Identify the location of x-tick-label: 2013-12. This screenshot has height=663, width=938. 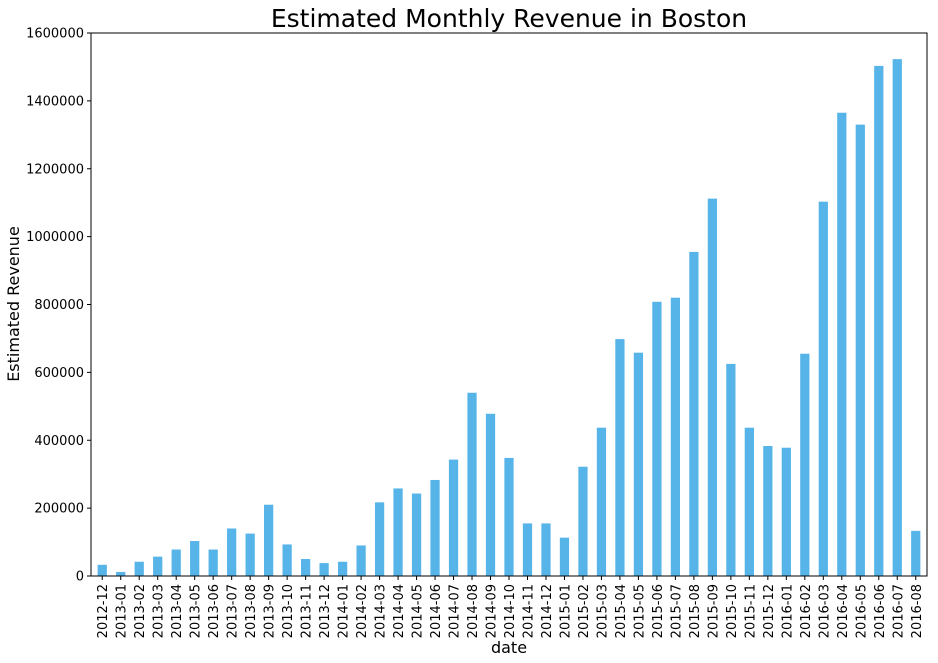
(325, 611).